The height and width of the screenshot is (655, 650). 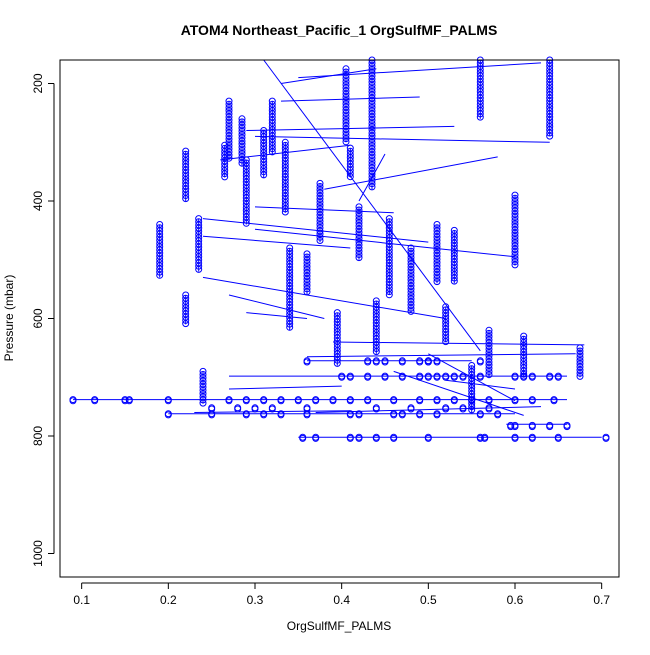 I want to click on y-axis: 200 400 600 800 1000, so click(x=43, y=320).